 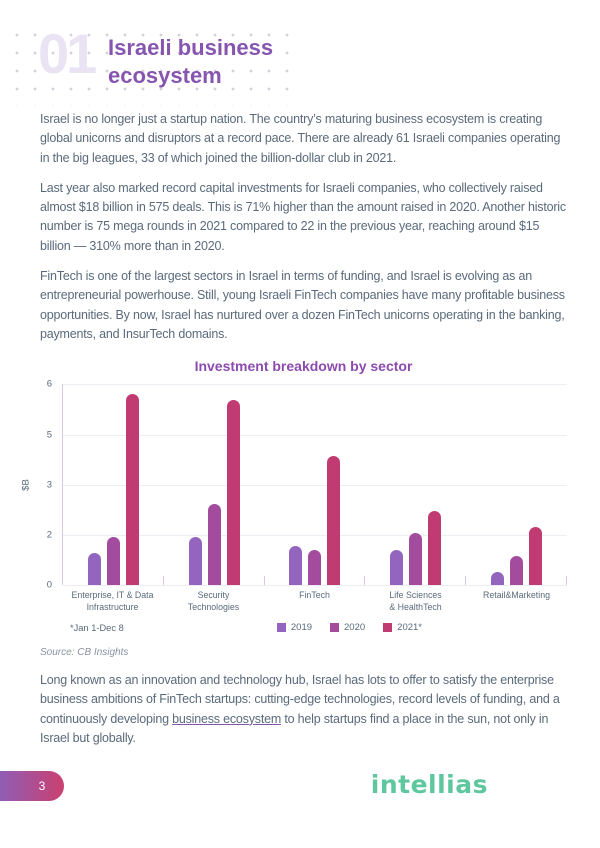 I want to click on bar-2021-group1, so click(x=132, y=490).